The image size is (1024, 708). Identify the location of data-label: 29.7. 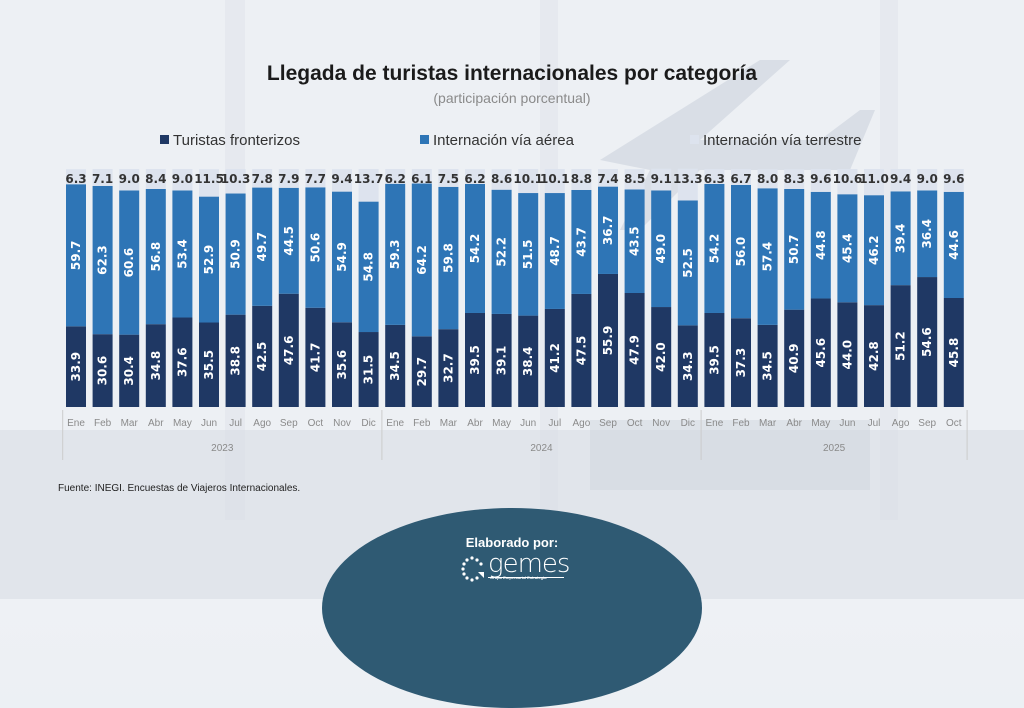
(422, 372).